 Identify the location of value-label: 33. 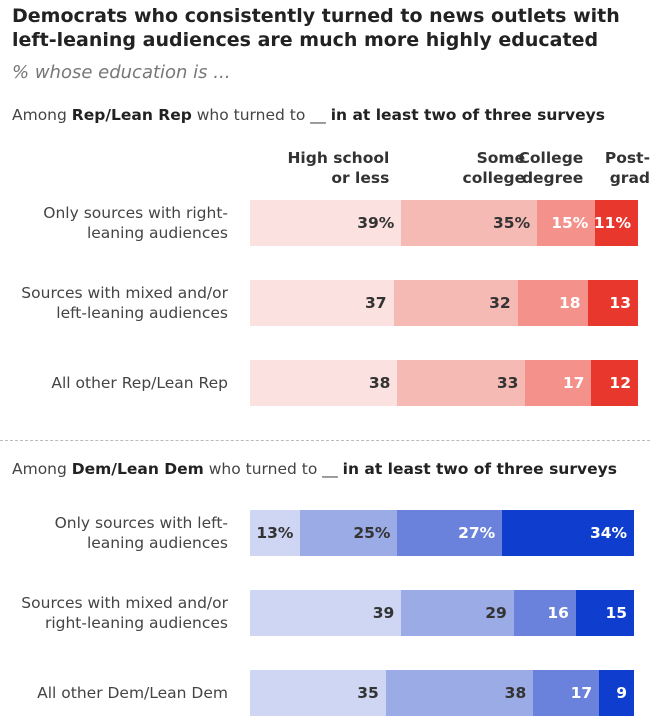
(507, 383).